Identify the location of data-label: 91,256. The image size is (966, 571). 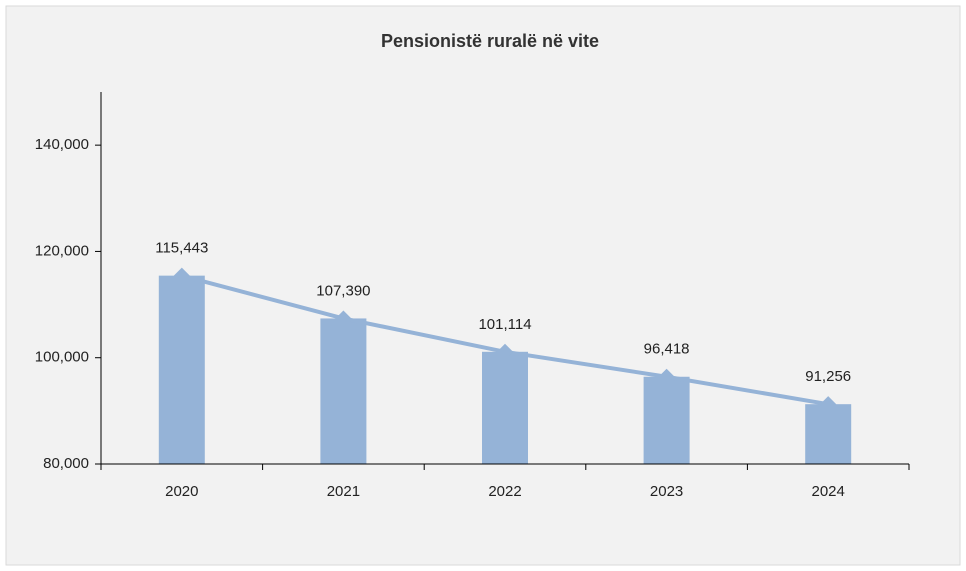
(828, 376).